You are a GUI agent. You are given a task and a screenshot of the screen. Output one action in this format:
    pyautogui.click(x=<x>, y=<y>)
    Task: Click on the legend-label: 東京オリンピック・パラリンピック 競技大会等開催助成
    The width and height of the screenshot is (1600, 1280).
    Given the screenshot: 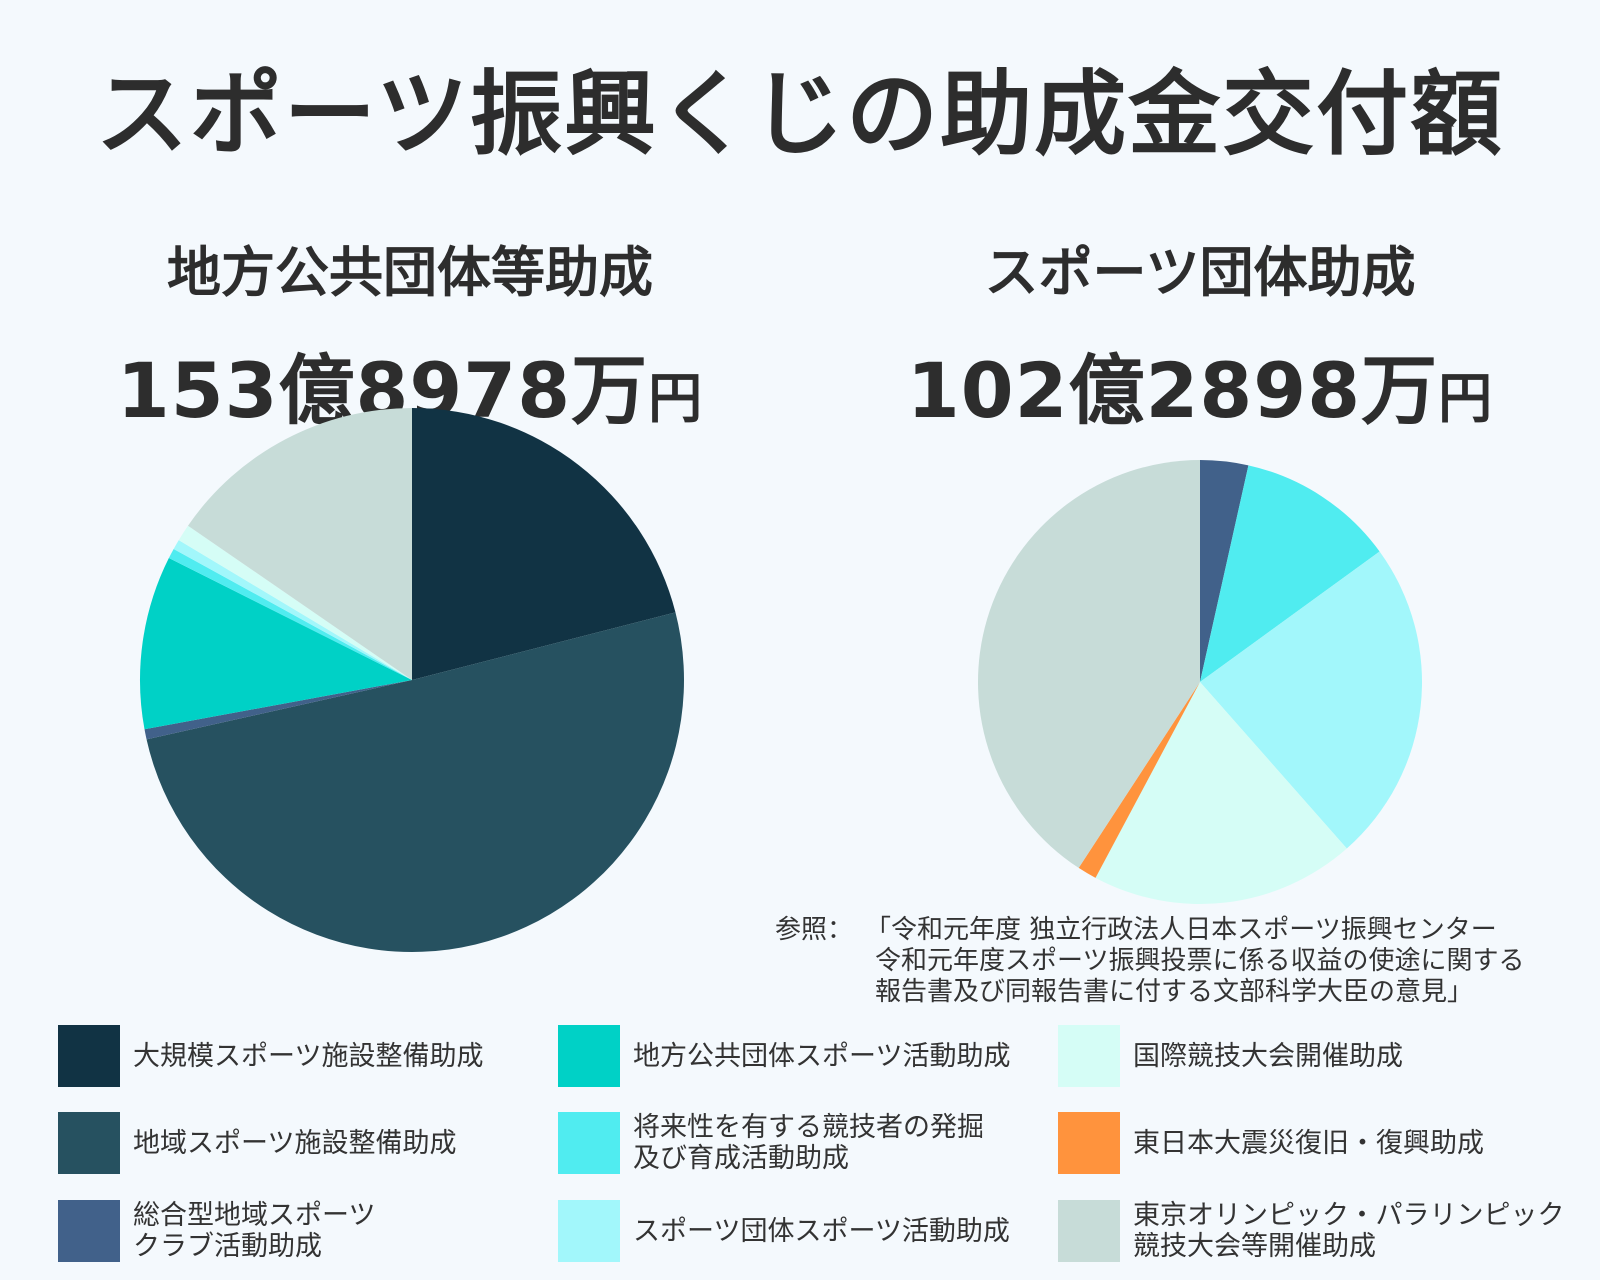 What is the action you would take?
    pyautogui.click(x=1349, y=1231)
    